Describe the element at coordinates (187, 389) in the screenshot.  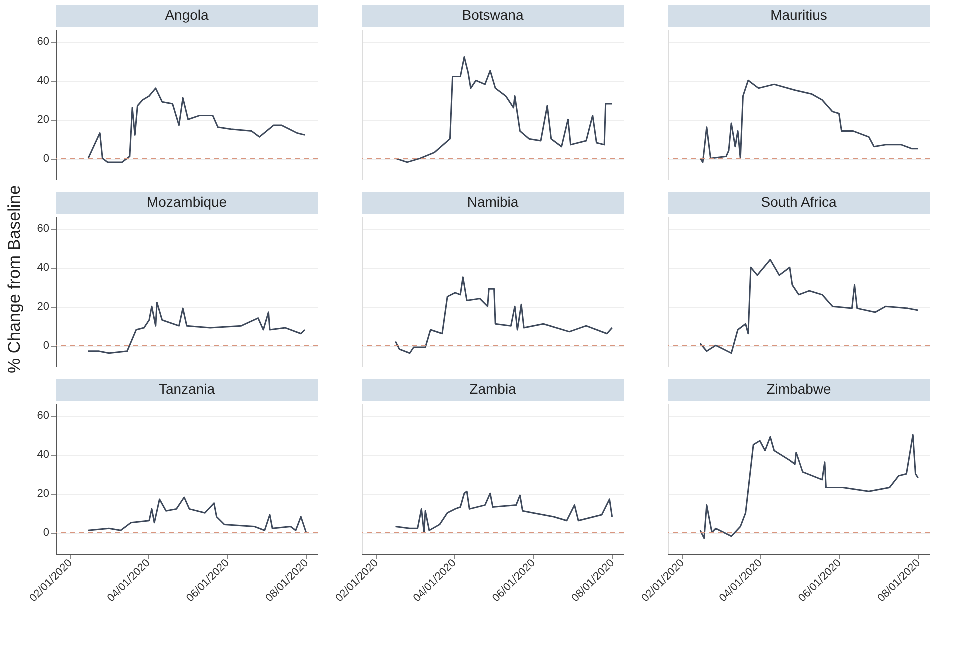
I see `chart-title: Tanzania` at that location.